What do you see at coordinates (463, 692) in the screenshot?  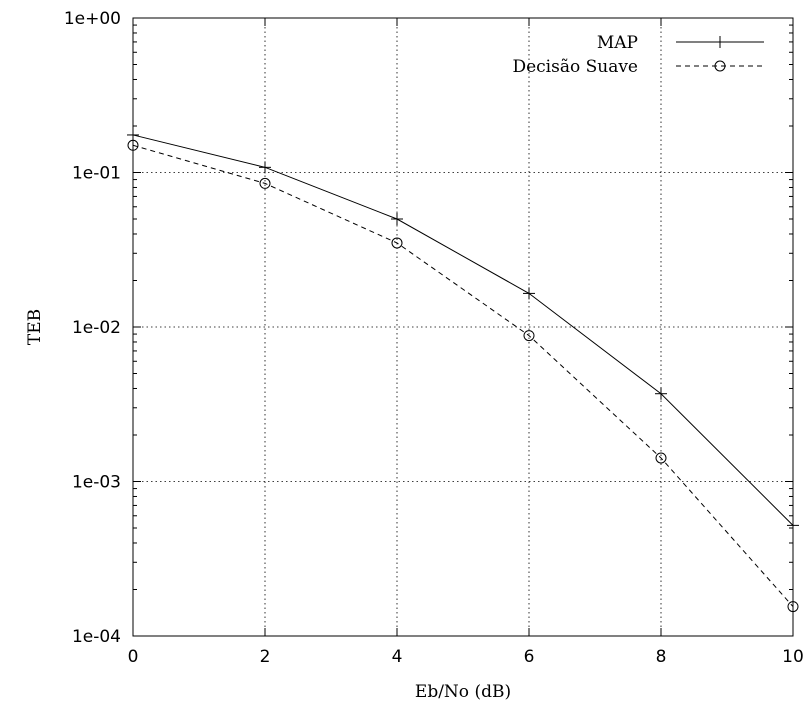 I see `x-axis-label: Eb/No (dB)` at bounding box center [463, 692].